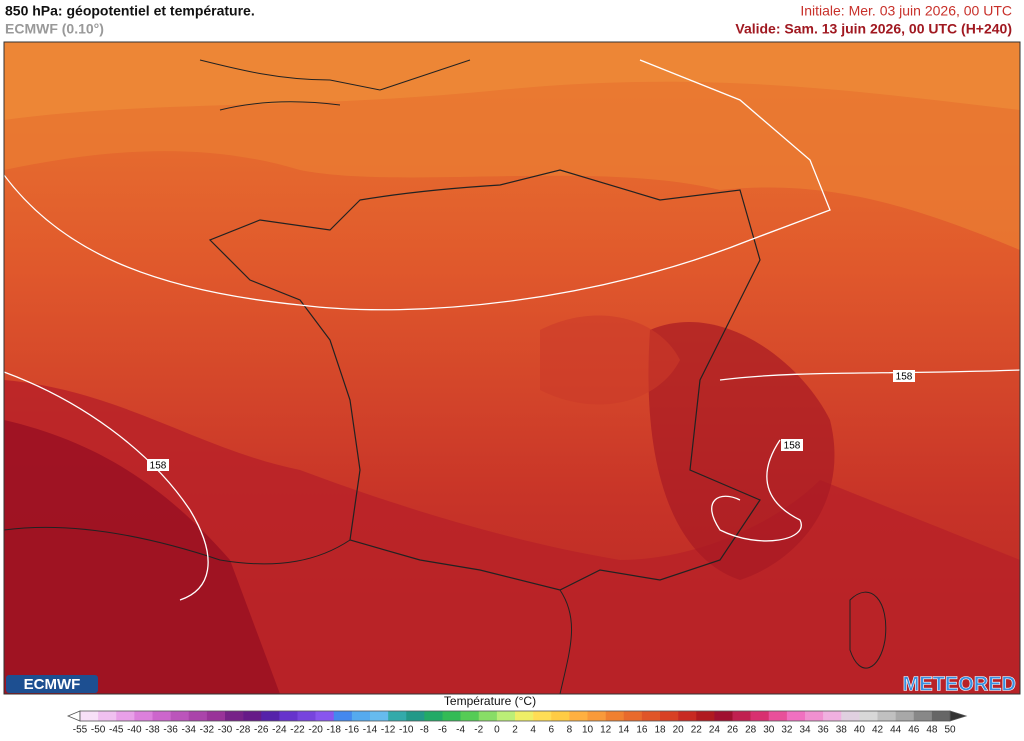 This screenshot has height=741, width=1024. What do you see at coordinates (478, 730) in the screenshot?
I see `legend-tick-label: -2` at bounding box center [478, 730].